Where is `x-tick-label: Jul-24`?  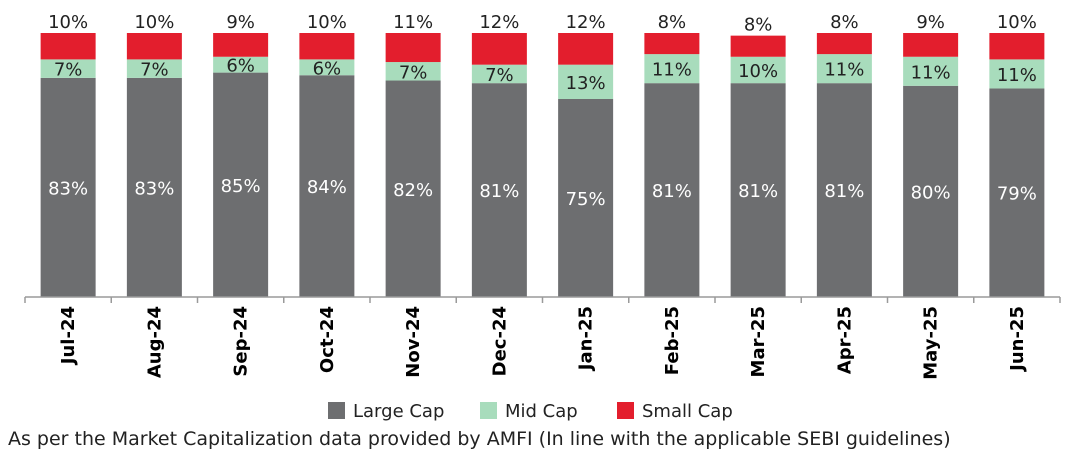 x-tick-label: Jul-24 is located at coordinates (68, 336).